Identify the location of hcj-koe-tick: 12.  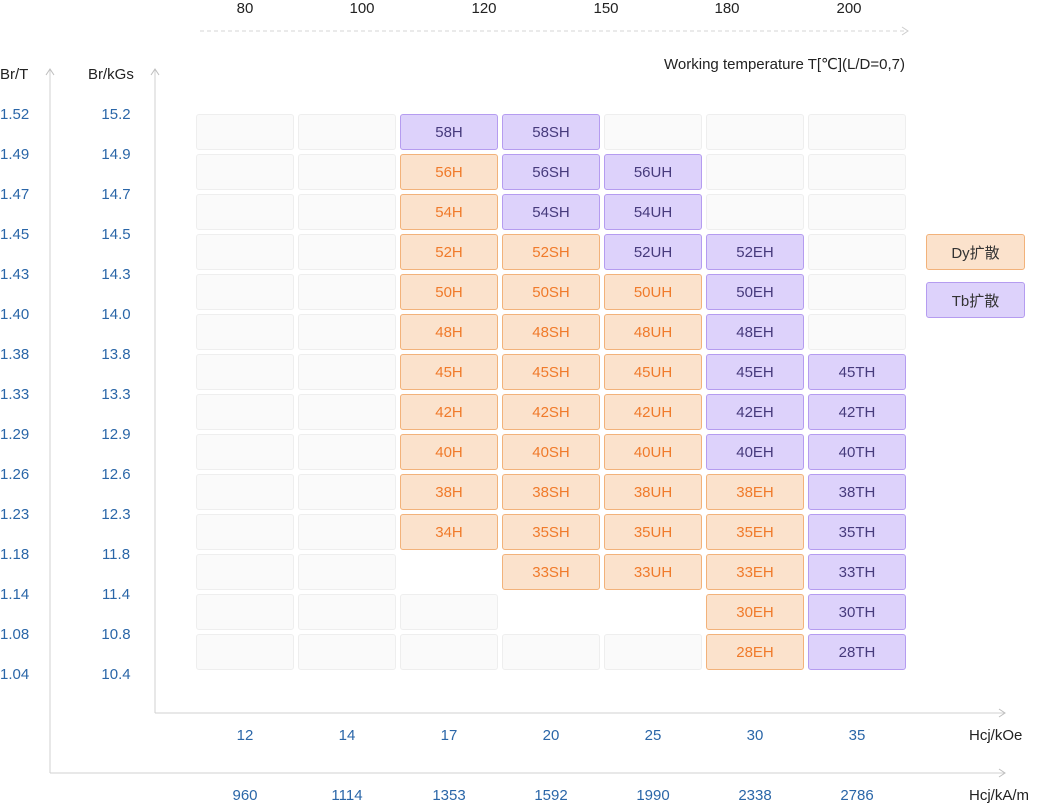
(245, 735).